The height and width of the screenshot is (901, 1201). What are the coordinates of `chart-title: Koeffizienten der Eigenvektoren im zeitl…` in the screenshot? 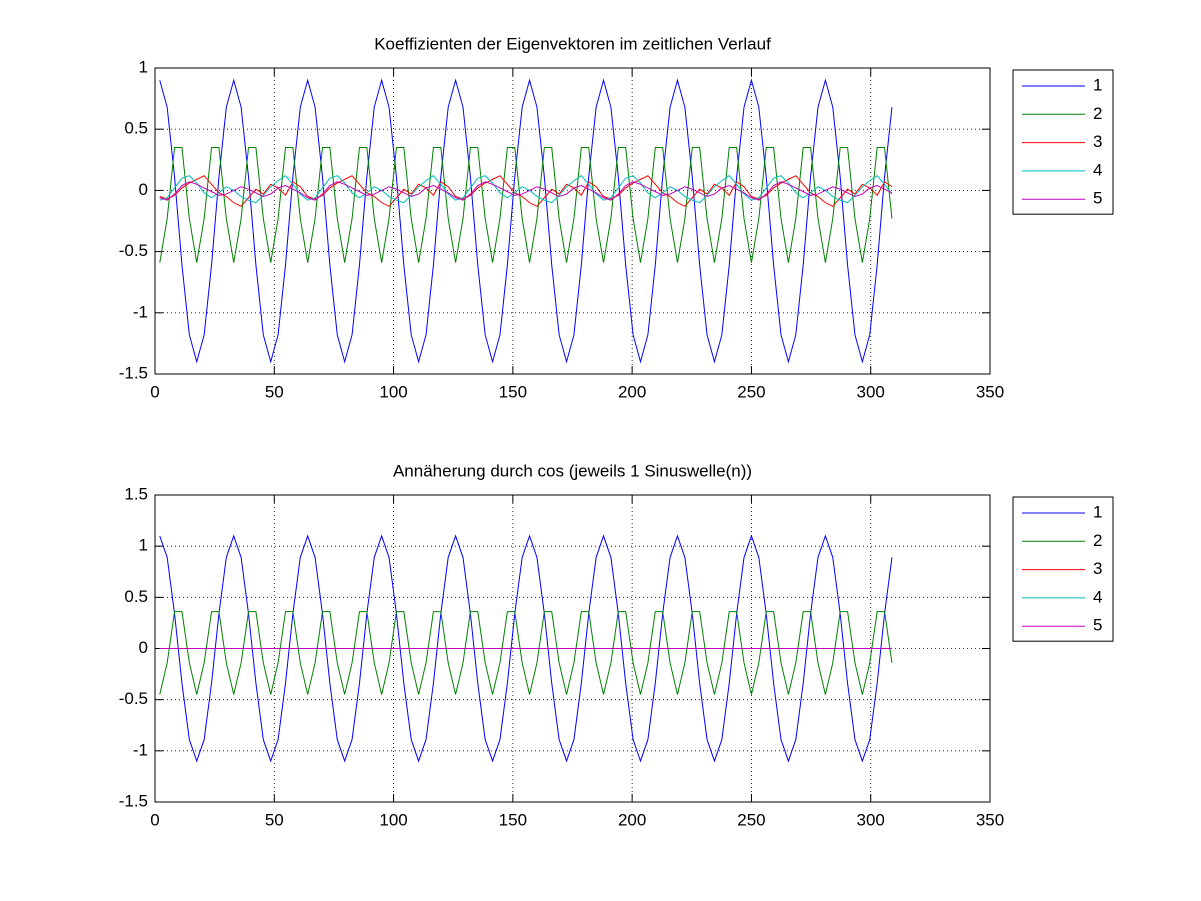 It's located at (572, 43).